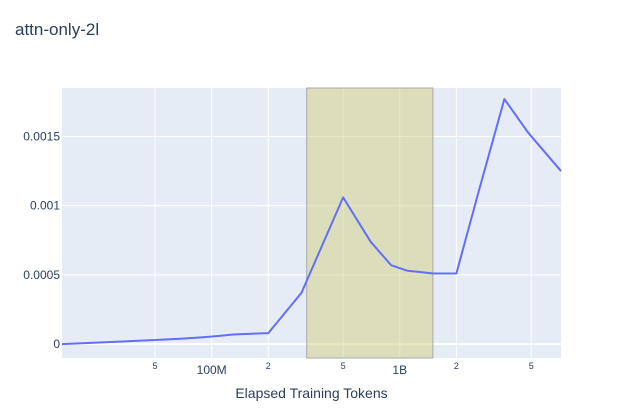  What do you see at coordinates (57, 29) in the screenshot?
I see `chart-title: attn-only-2l` at bounding box center [57, 29].